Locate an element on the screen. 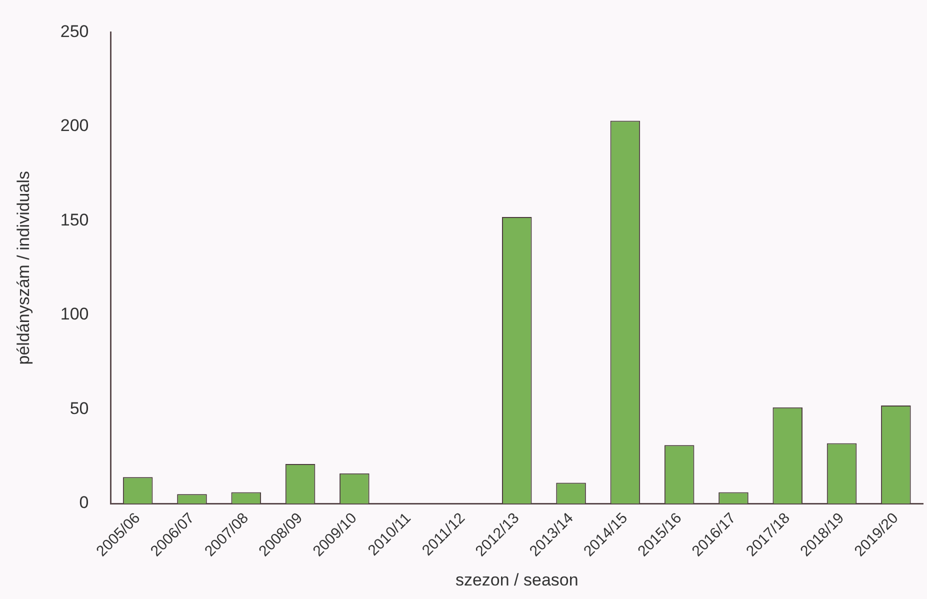 The height and width of the screenshot is (599, 927). y-tick-label: 50 is located at coordinates (79, 408).